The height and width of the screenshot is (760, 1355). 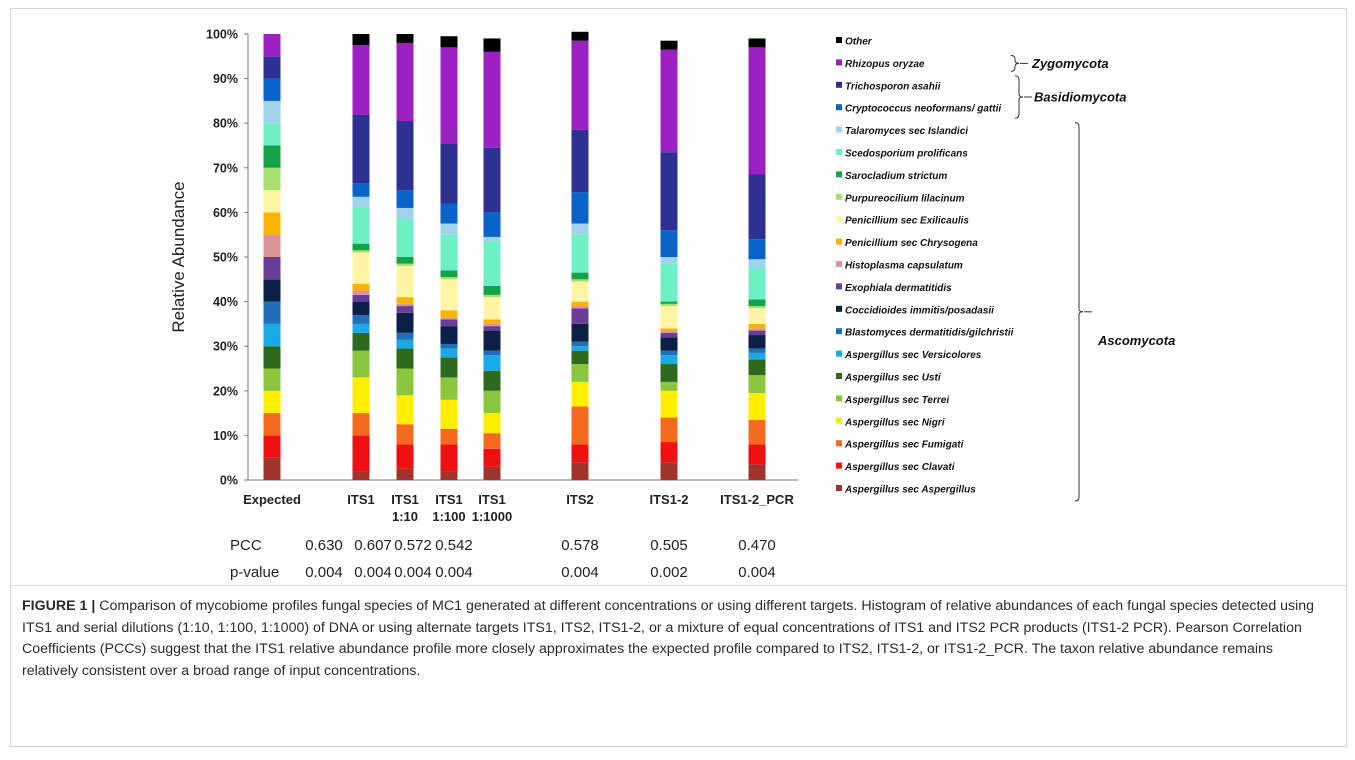 What do you see at coordinates (911, 243) in the screenshot?
I see `legend-label: Penicillium sec Chrysogena` at bounding box center [911, 243].